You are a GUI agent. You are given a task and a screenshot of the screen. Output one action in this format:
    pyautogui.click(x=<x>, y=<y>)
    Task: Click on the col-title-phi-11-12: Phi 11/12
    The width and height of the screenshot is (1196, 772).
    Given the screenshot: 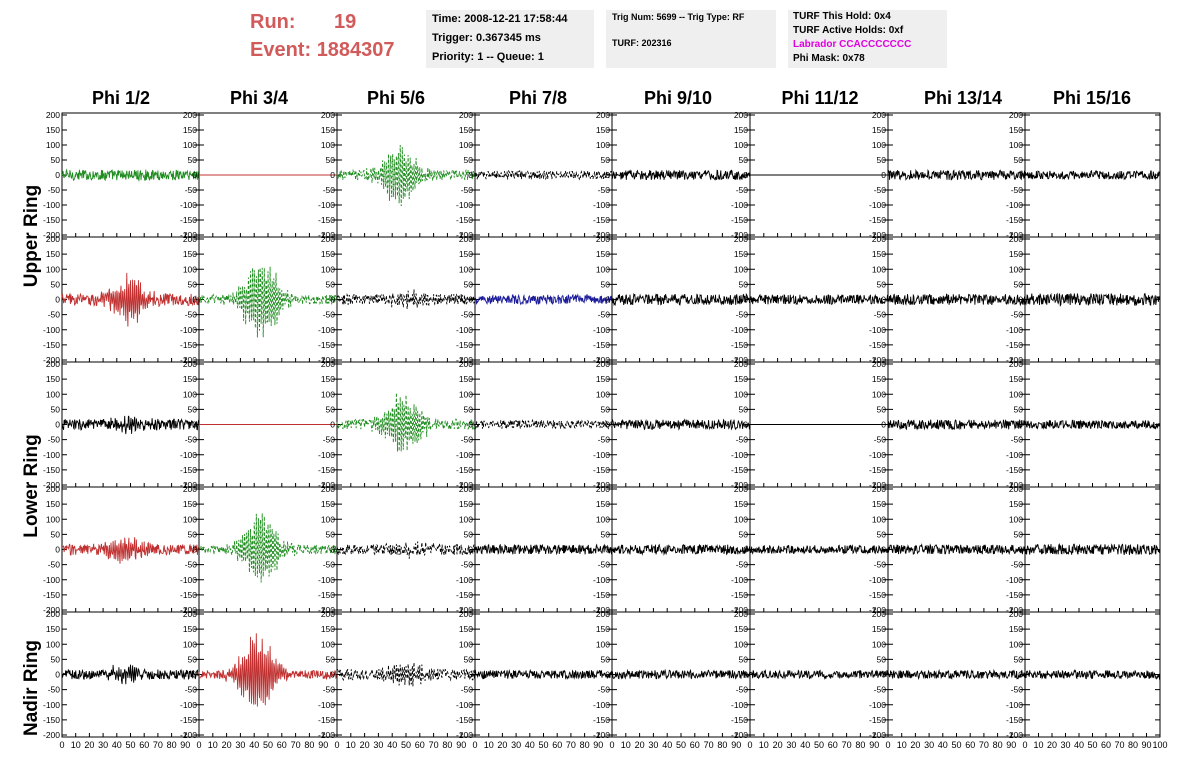 What is the action you would take?
    pyautogui.click(x=820, y=98)
    